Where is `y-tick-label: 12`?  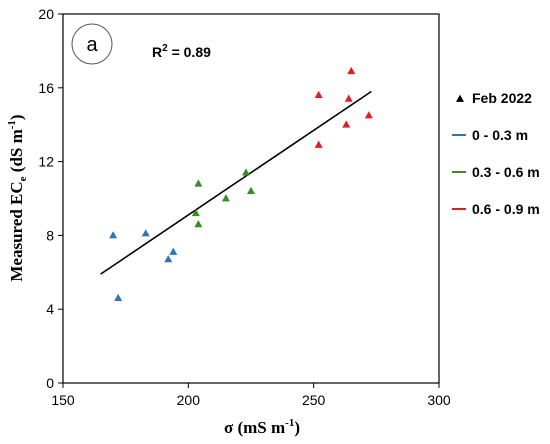 y-tick-label: 12 is located at coordinates (46, 162).